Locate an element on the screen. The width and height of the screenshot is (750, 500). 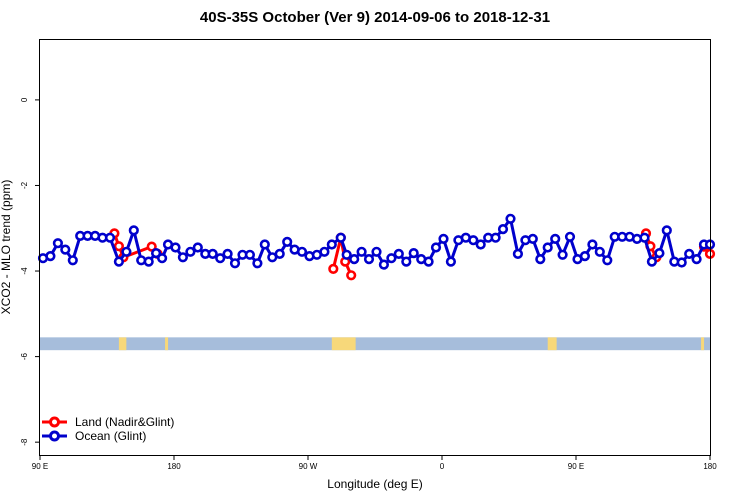
y-tick-label: -8 is located at coordinates (24, 442).